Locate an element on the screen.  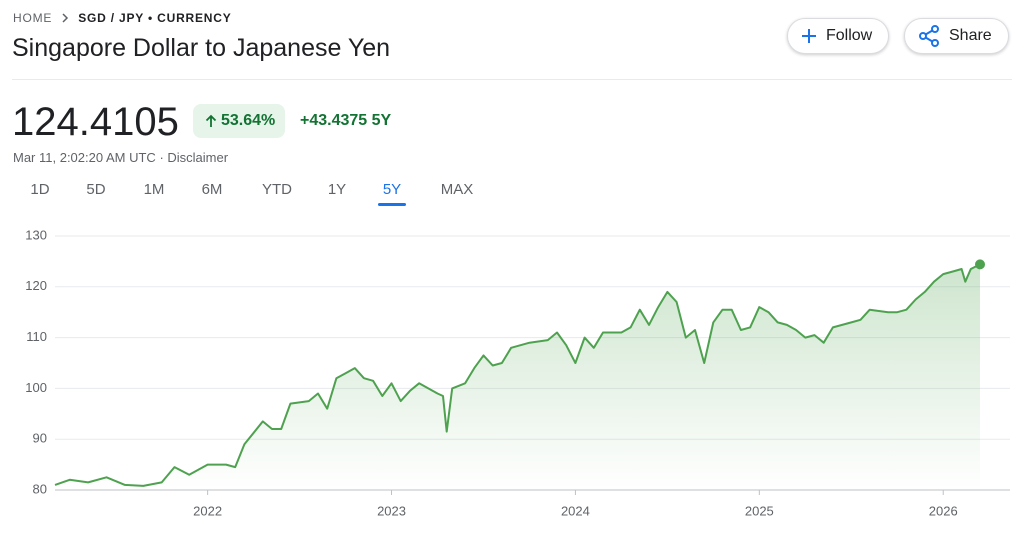
change: +43.4375 5Y is located at coordinates (346, 120).